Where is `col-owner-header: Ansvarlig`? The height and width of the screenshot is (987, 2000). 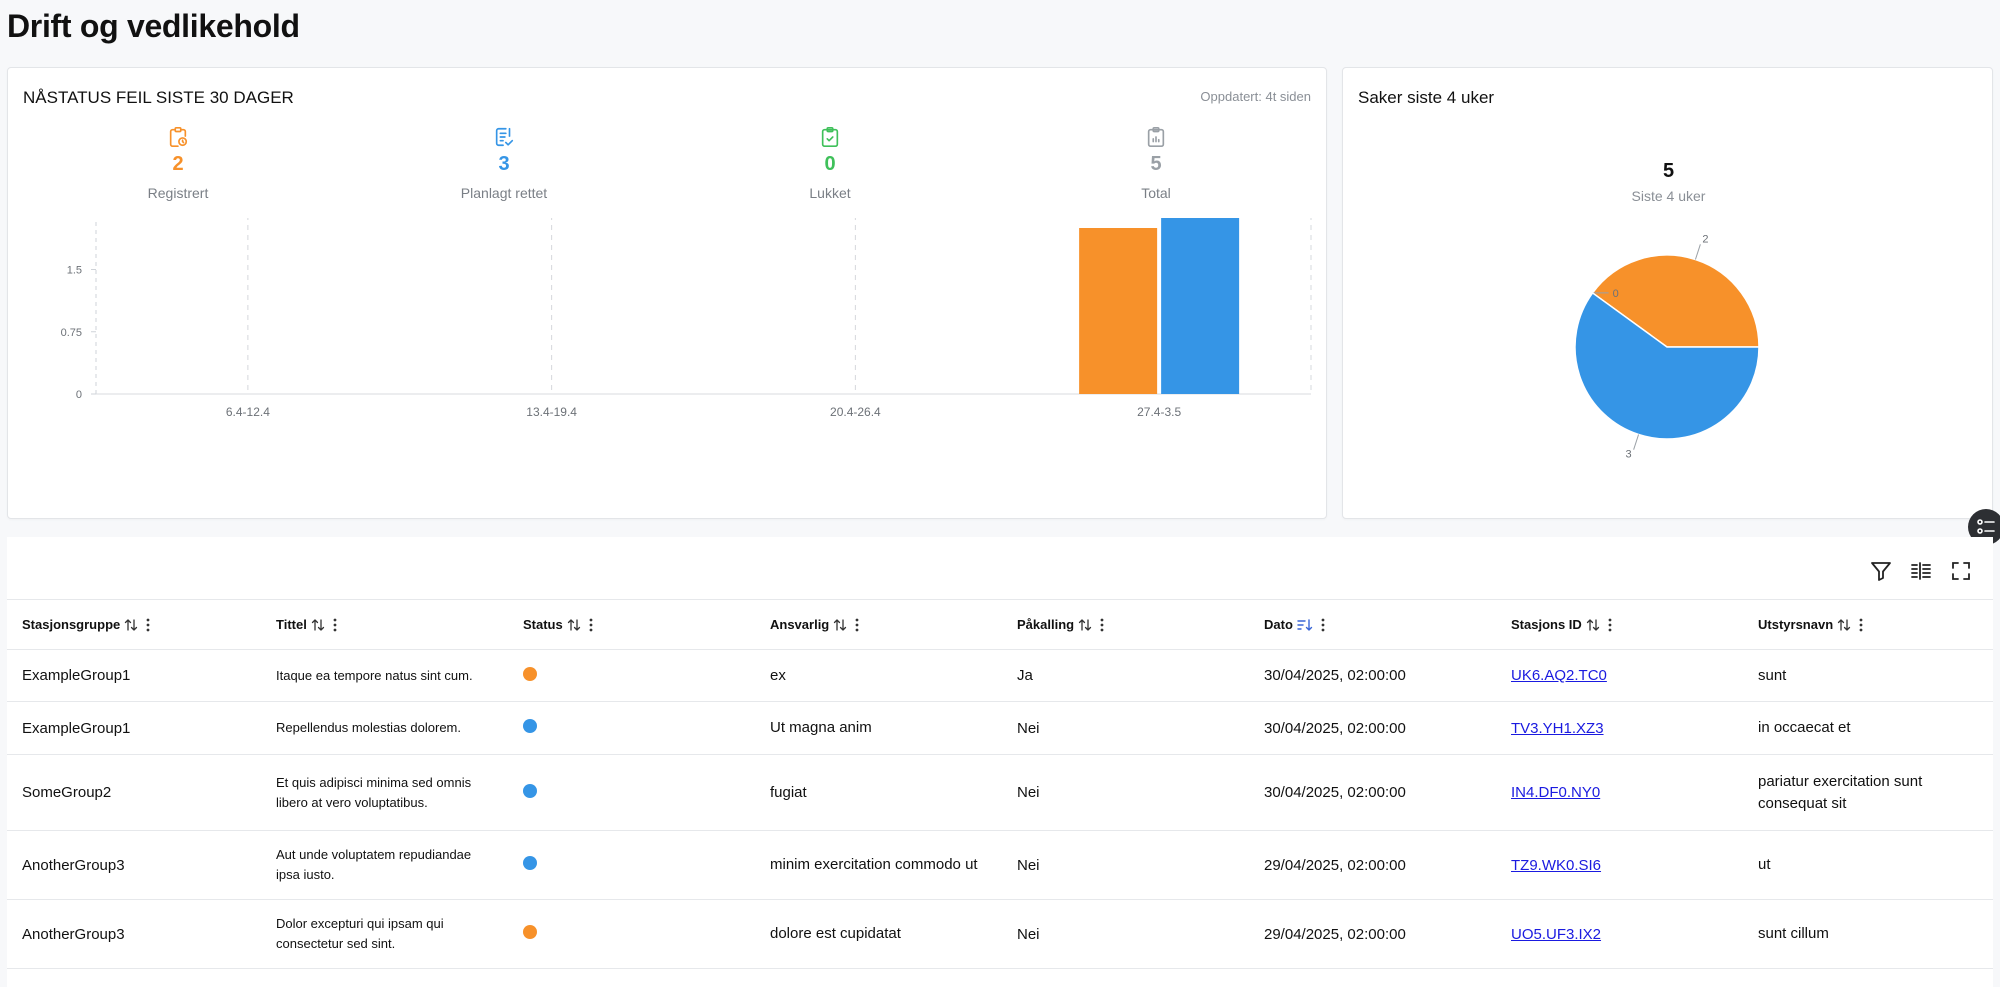
col-owner-header: Ansvarlig is located at coordinates (878, 624).